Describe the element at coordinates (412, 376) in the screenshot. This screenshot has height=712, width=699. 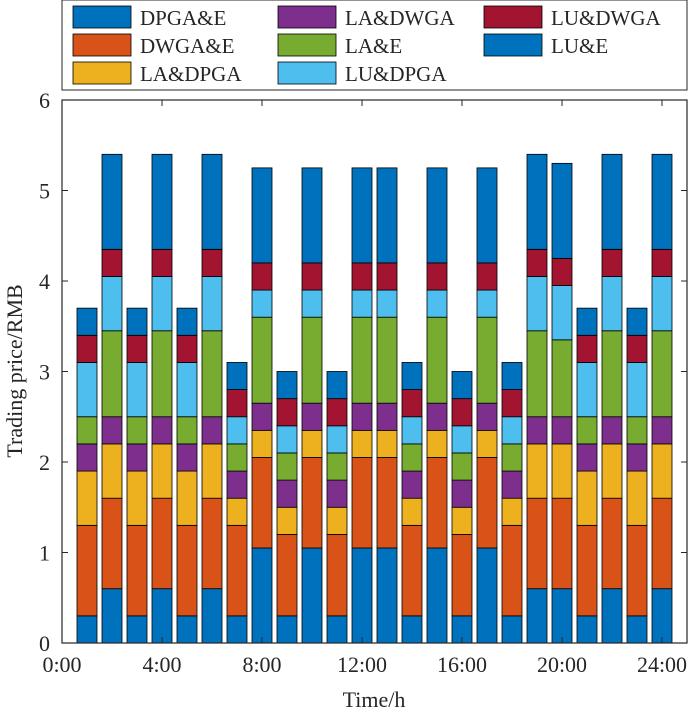
I see `bar-dpga-e-h14` at that location.